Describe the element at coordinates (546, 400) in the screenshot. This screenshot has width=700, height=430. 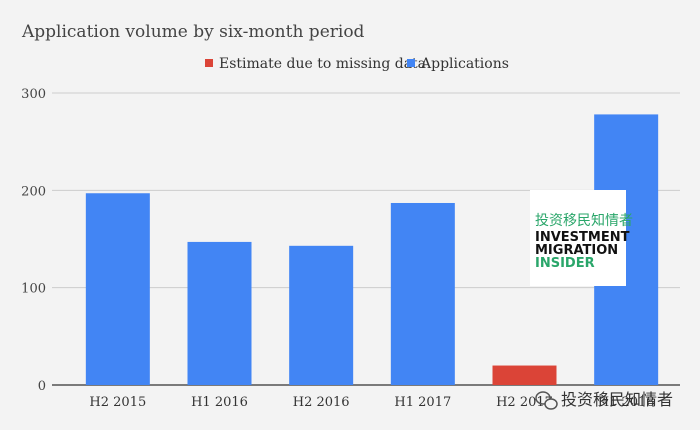
I see `wechat-icon` at that location.